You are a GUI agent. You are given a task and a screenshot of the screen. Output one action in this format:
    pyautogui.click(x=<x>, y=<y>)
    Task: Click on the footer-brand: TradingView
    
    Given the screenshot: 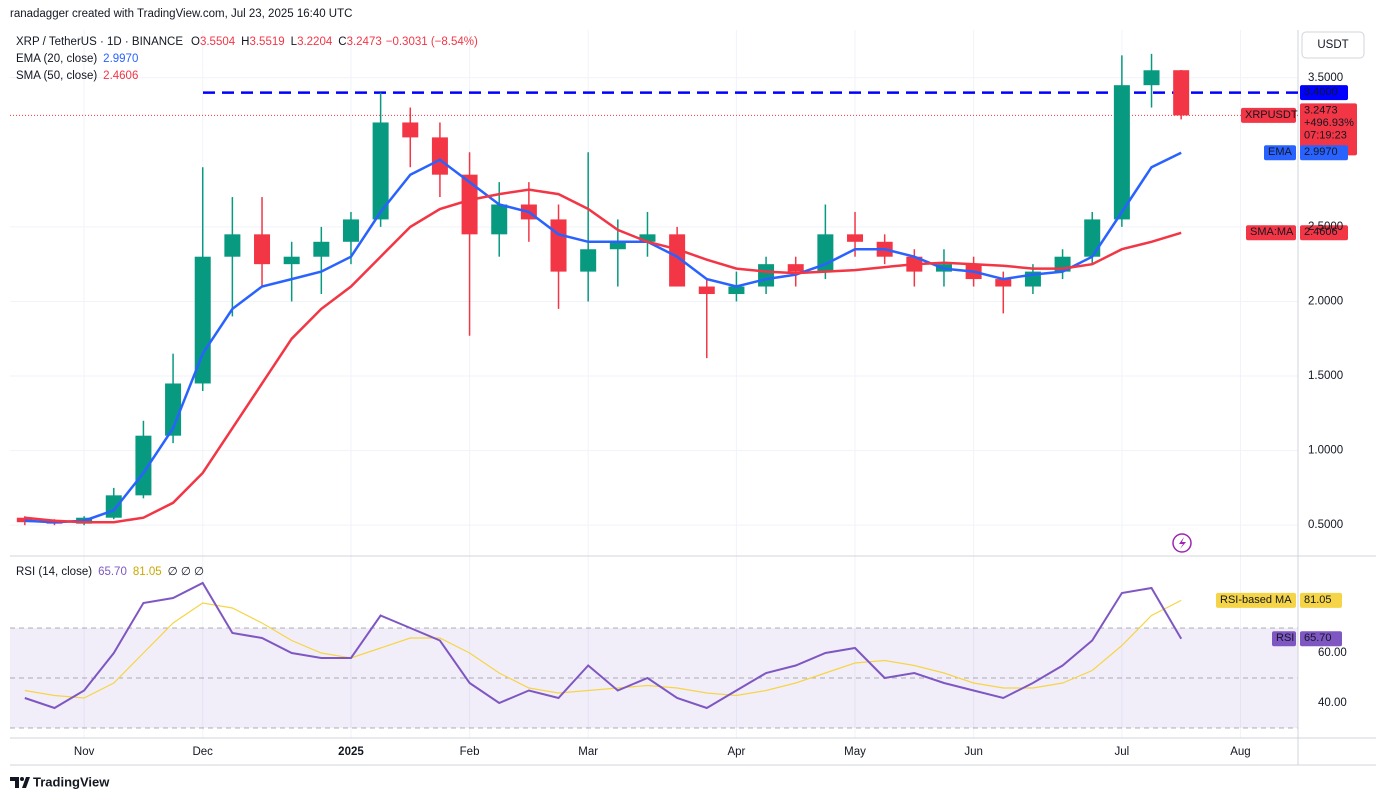 What is the action you would take?
    pyautogui.click(x=71, y=781)
    